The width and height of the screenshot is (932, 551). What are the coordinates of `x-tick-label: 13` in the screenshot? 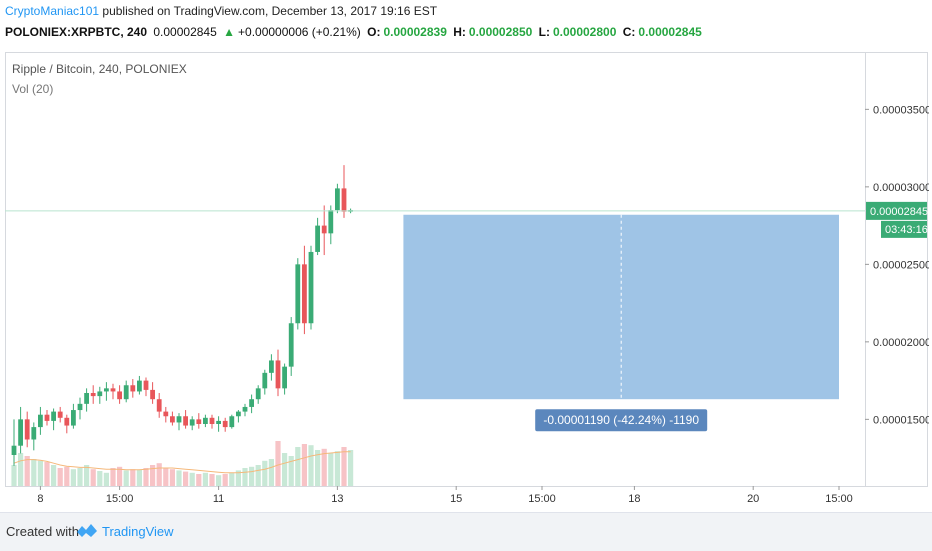 It's located at (337, 499).